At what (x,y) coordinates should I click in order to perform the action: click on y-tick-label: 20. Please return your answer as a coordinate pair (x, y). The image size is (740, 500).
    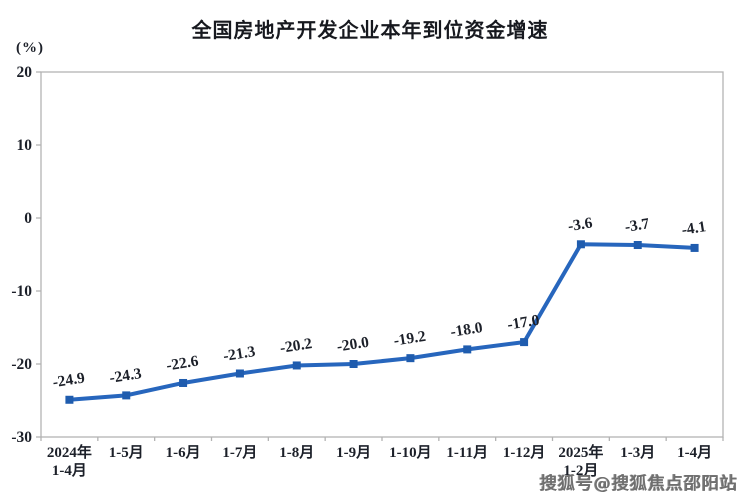
    Looking at the image, I should click on (25, 72).